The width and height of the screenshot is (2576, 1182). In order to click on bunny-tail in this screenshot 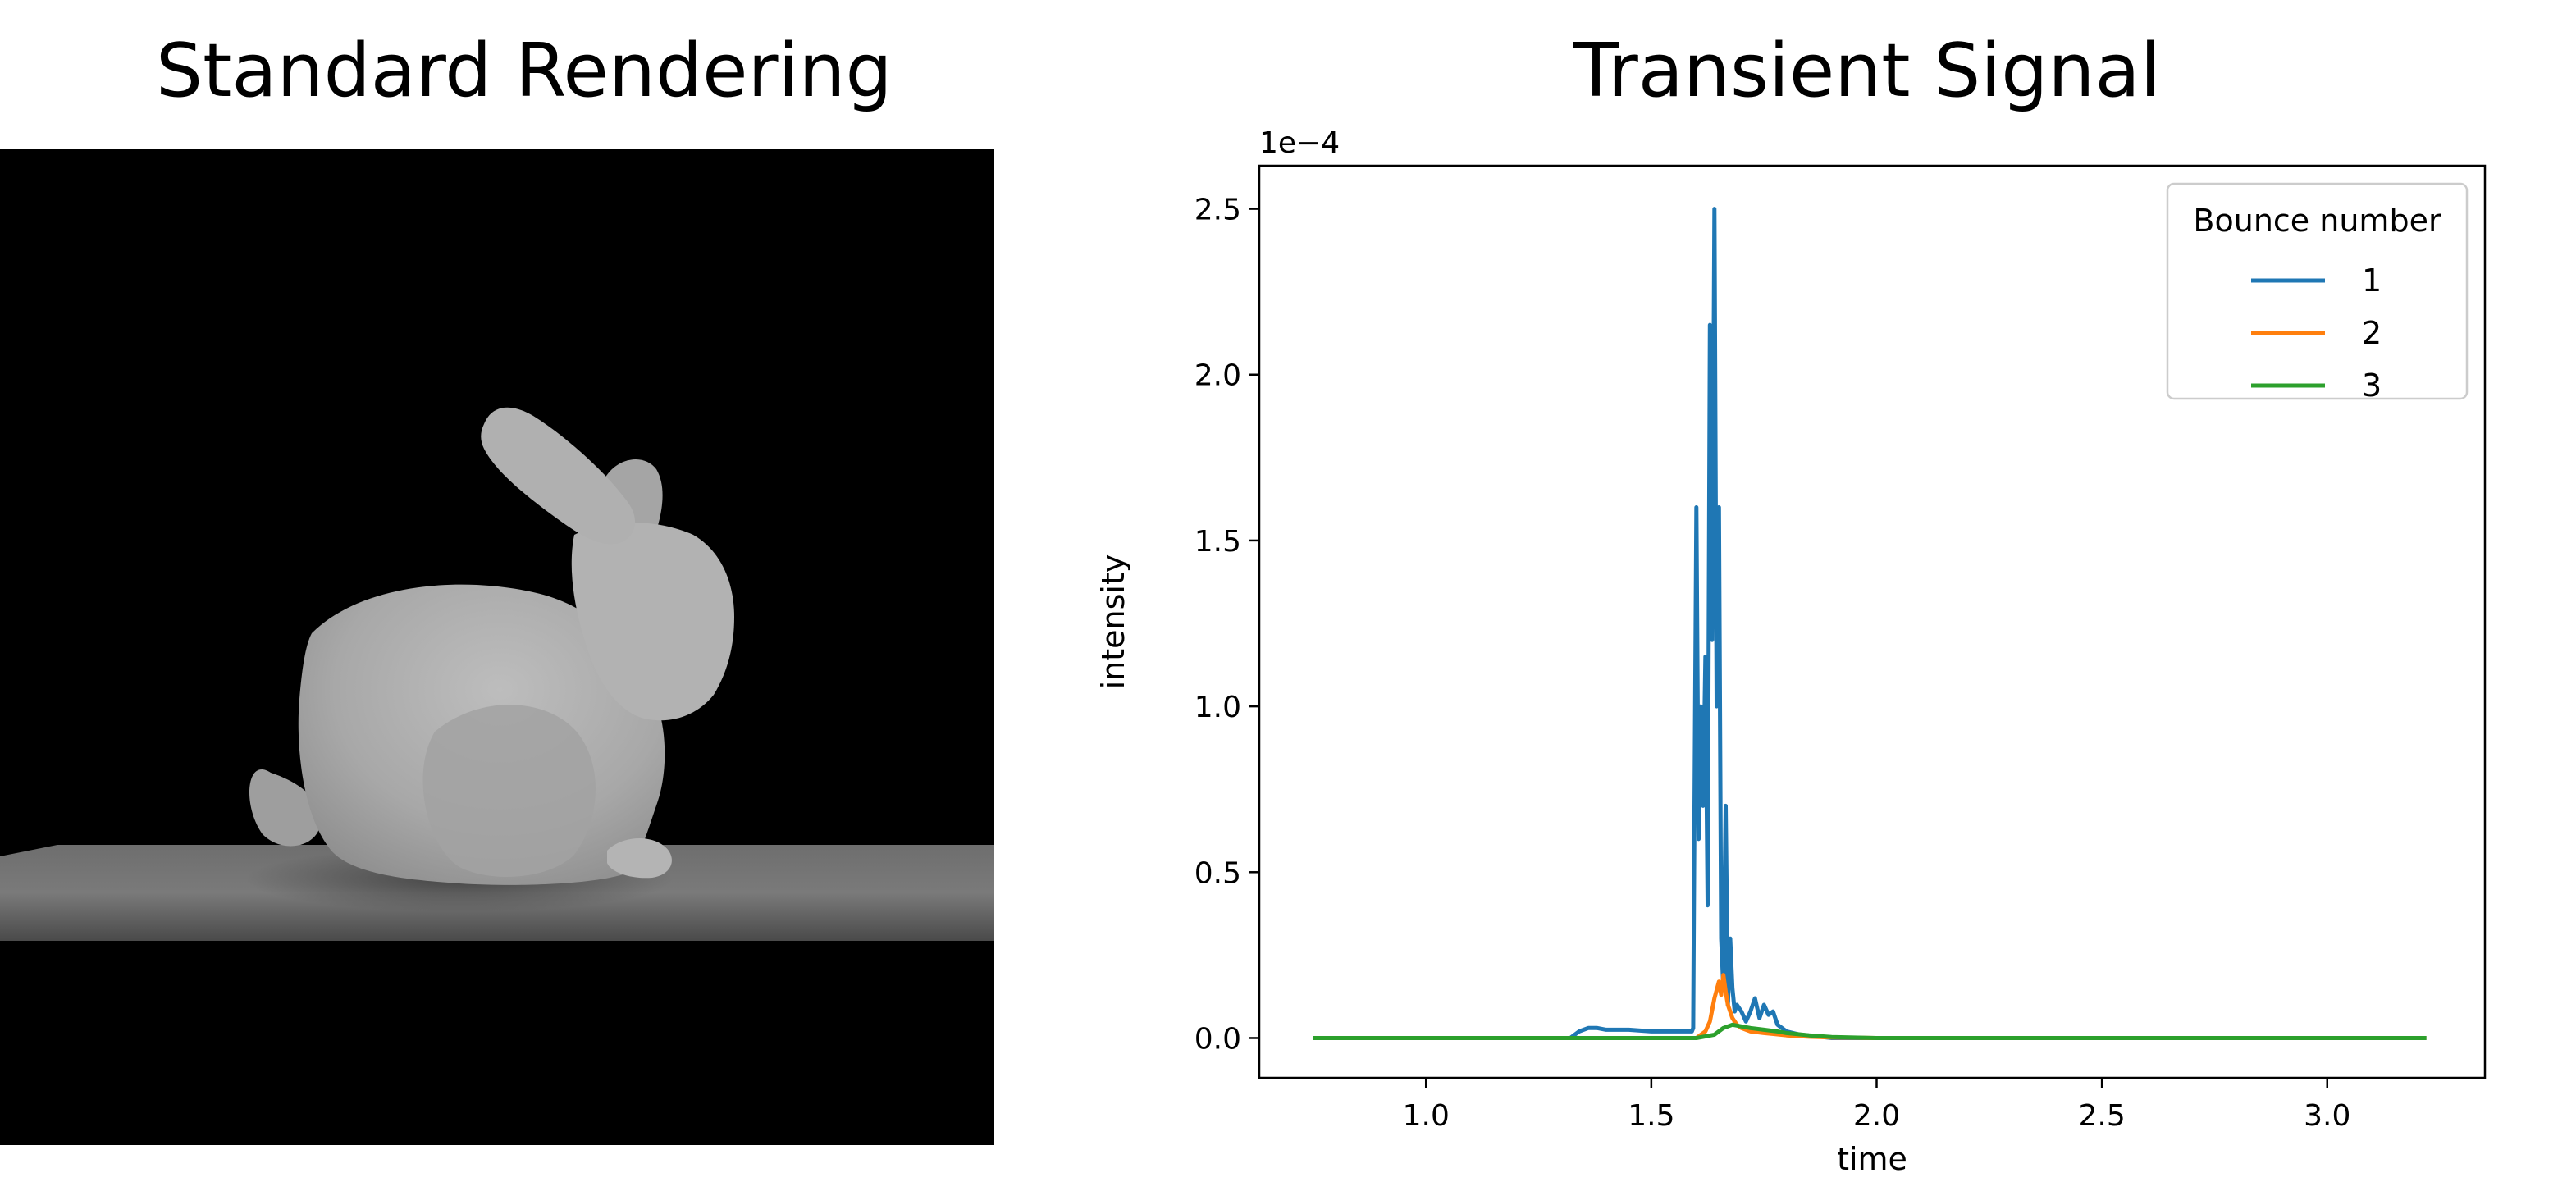, I will do `click(285, 808)`.